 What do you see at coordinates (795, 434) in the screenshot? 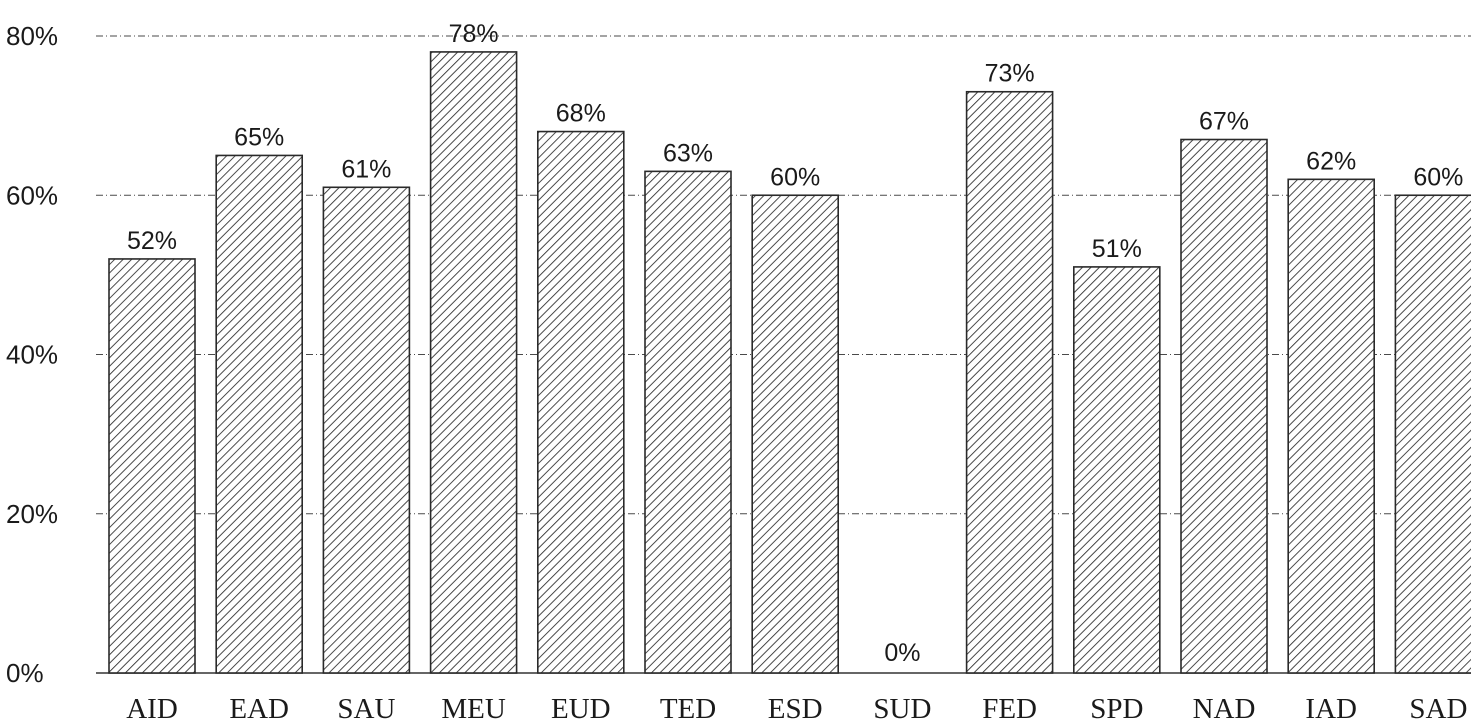
I see `bar-esd` at bounding box center [795, 434].